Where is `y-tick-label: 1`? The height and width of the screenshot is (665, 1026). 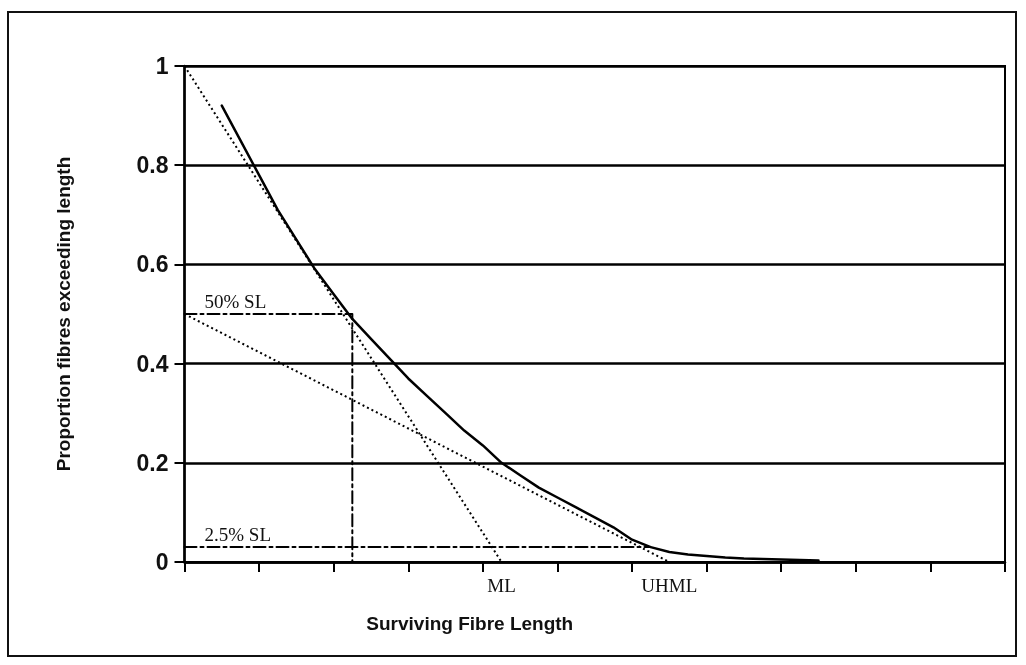
y-tick-label: 1 is located at coordinates (162, 66).